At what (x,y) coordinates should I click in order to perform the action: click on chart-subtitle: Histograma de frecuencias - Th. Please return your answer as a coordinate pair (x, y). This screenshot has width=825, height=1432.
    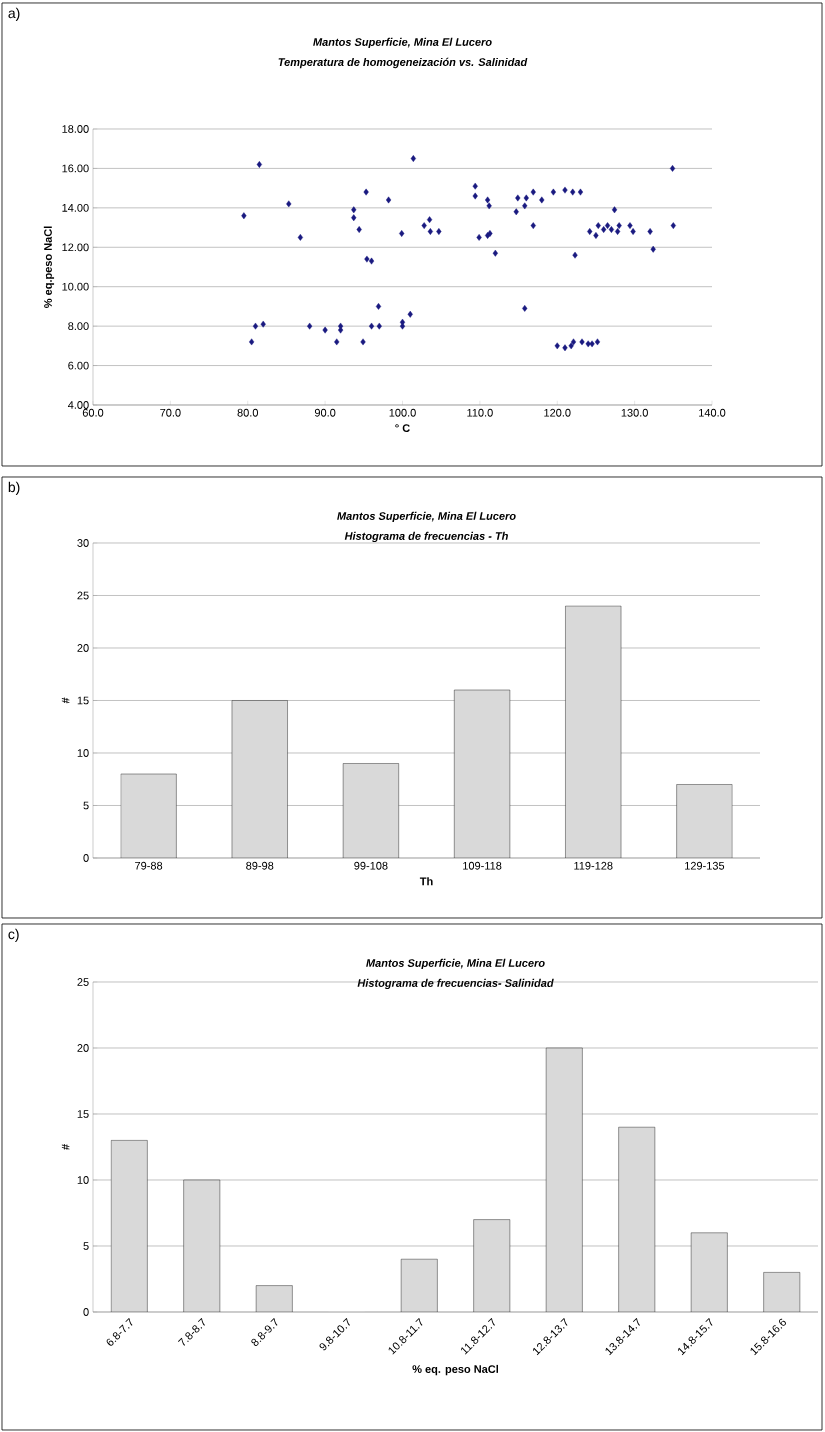
    Looking at the image, I should click on (426, 537).